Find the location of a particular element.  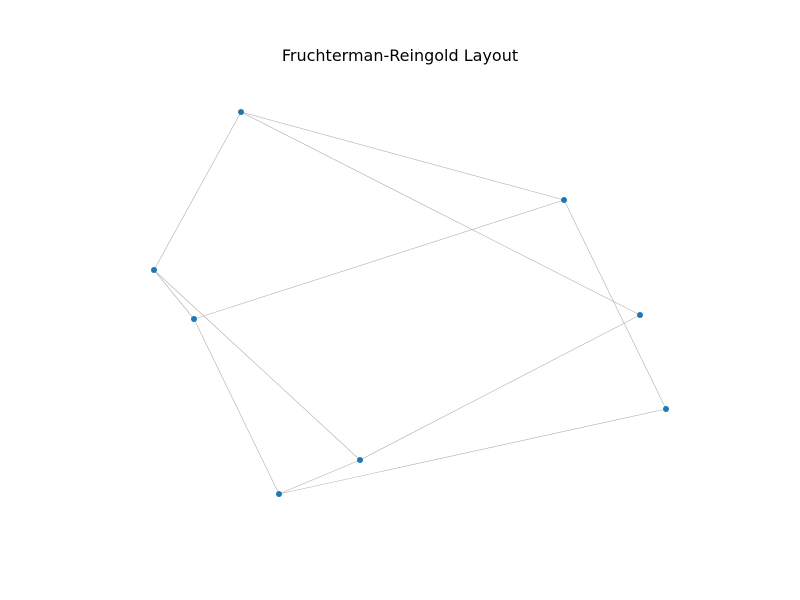

graph-edge-n2-n7 is located at coordinates (257, 365).